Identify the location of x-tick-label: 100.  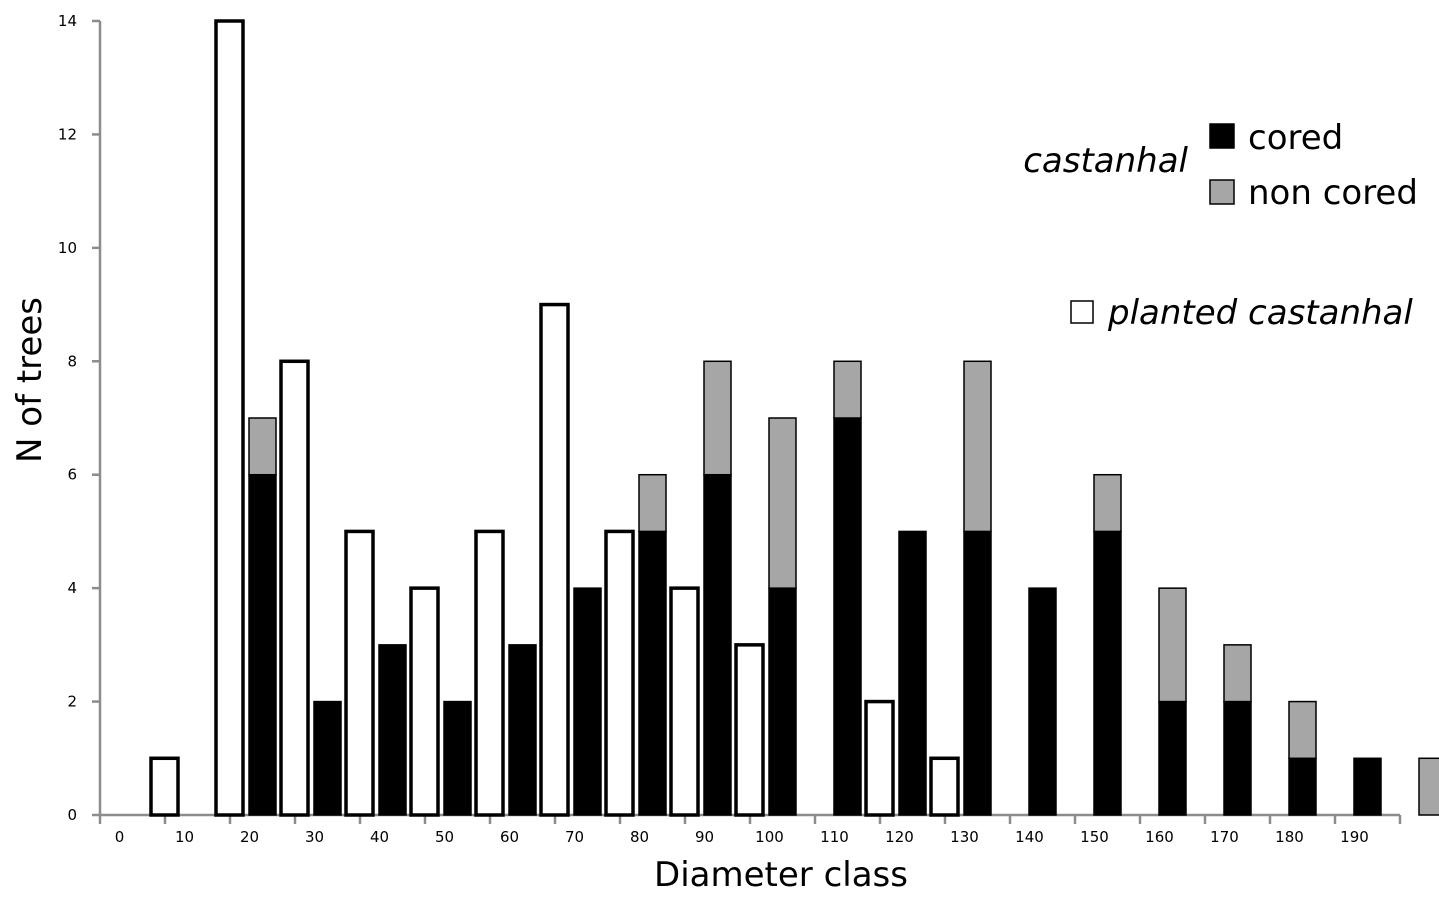
(769, 837).